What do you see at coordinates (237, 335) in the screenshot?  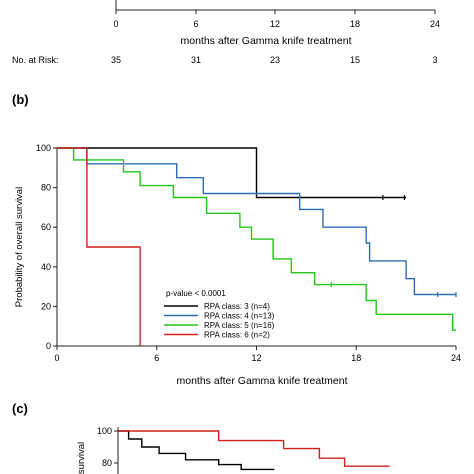 I see `legend-entry: RPA class: 6 (n=2)` at bounding box center [237, 335].